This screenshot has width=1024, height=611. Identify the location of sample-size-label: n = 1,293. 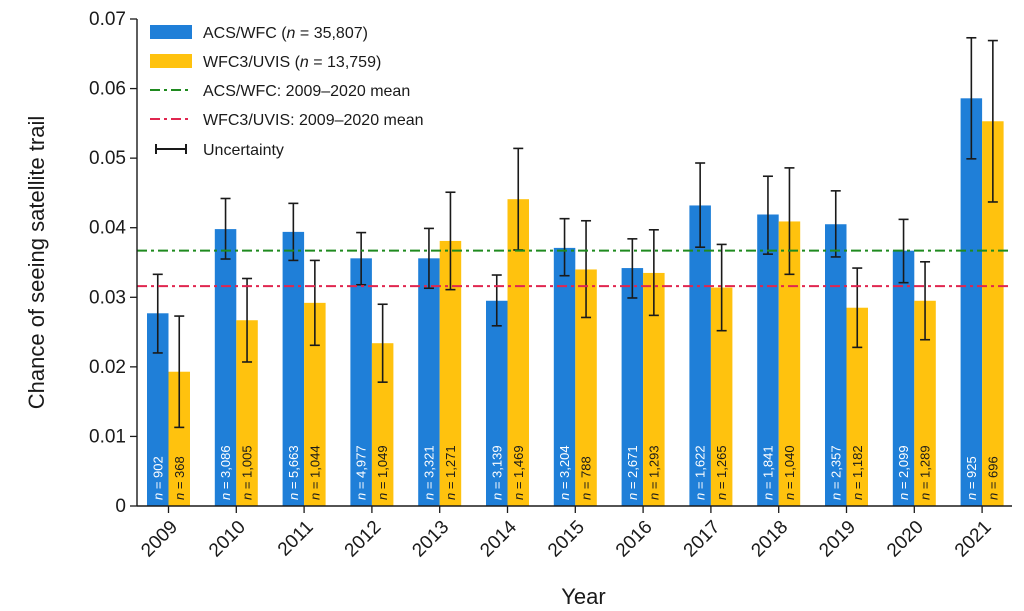
(653, 472).